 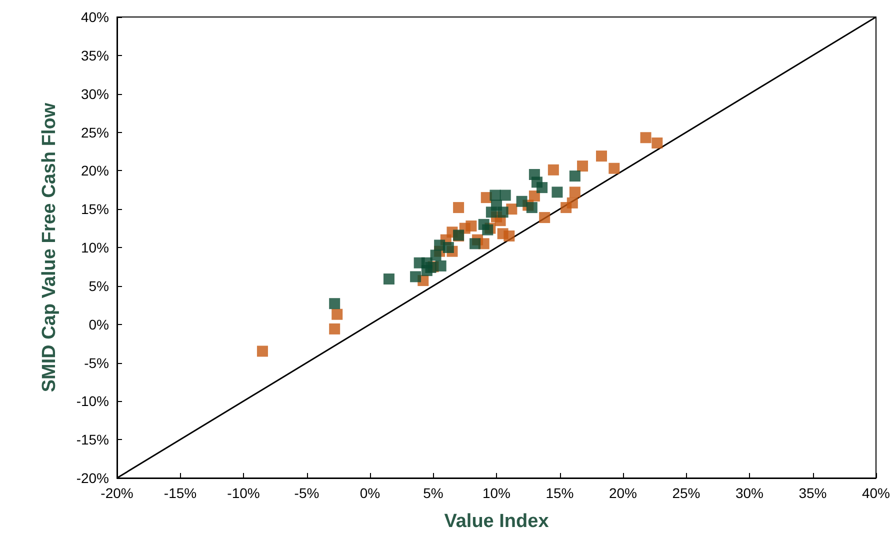 I want to click on x-tick-label: 35%, so click(x=812, y=493).